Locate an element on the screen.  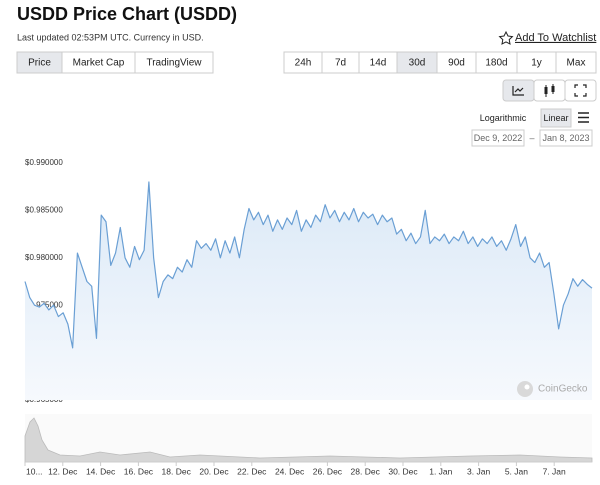
date-from: Dec 9, 2022 is located at coordinates (498, 138).